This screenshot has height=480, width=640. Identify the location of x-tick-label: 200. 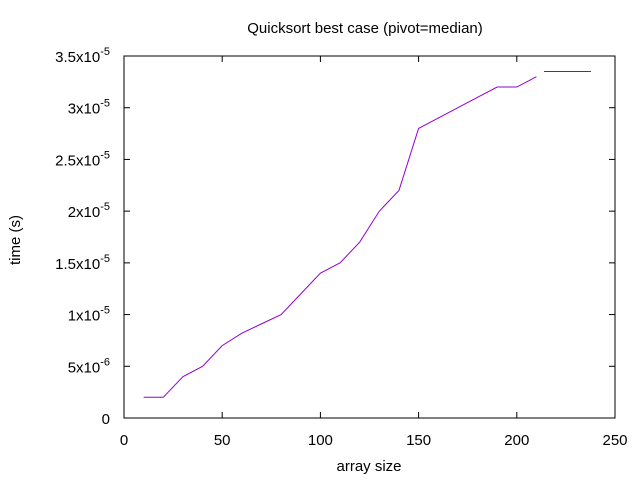
(516, 440).